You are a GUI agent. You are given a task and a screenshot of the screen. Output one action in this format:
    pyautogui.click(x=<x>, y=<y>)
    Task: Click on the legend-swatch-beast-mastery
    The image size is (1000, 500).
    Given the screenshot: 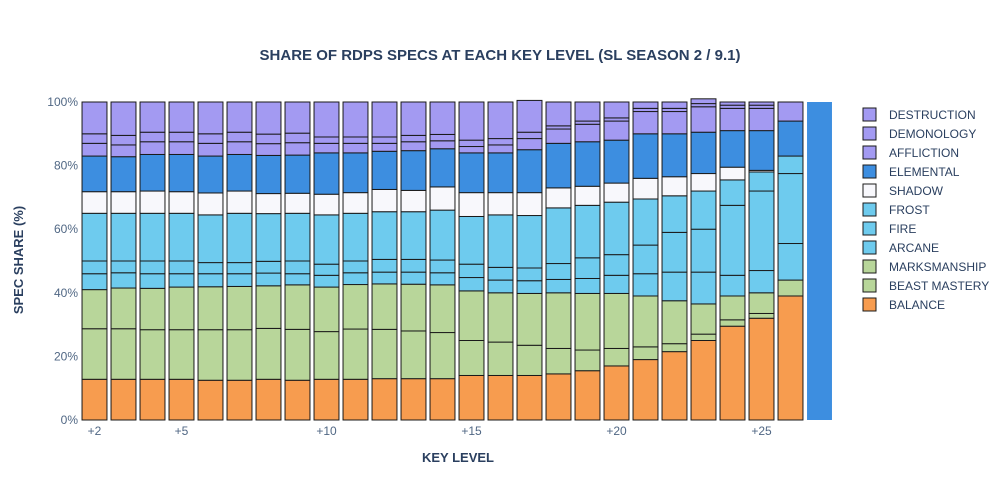 What is the action you would take?
    pyautogui.click(x=869, y=285)
    